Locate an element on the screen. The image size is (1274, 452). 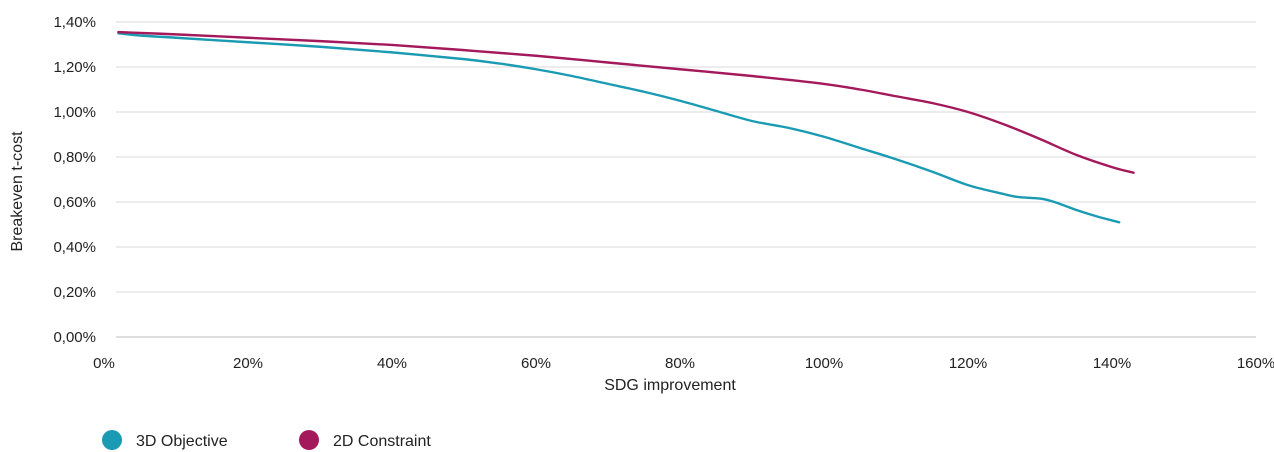
x-tick-label: 40% is located at coordinates (392, 363).